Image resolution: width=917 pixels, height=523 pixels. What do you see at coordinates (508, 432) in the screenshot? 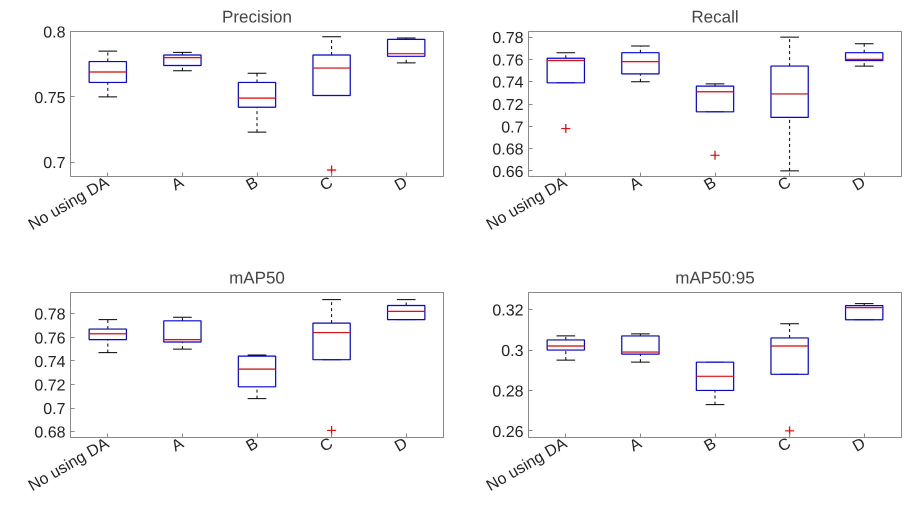
I see `y-tick-label: 0.26` at bounding box center [508, 432].